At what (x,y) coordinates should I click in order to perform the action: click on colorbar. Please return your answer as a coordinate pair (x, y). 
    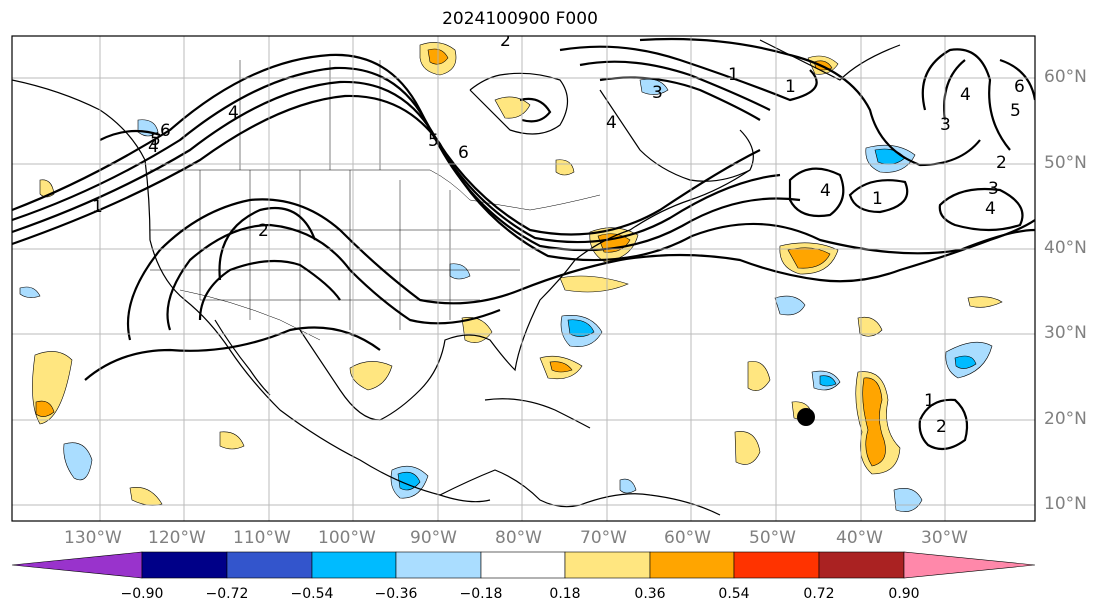
    Looking at the image, I should click on (523, 565).